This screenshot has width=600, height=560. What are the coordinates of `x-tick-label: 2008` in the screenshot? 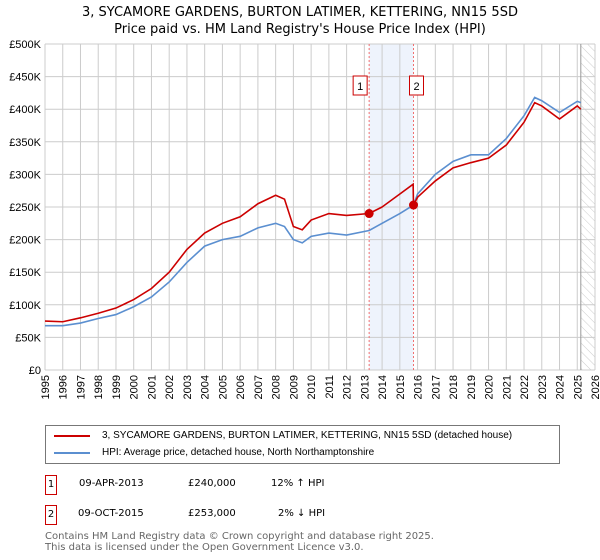 It's located at (277, 387).